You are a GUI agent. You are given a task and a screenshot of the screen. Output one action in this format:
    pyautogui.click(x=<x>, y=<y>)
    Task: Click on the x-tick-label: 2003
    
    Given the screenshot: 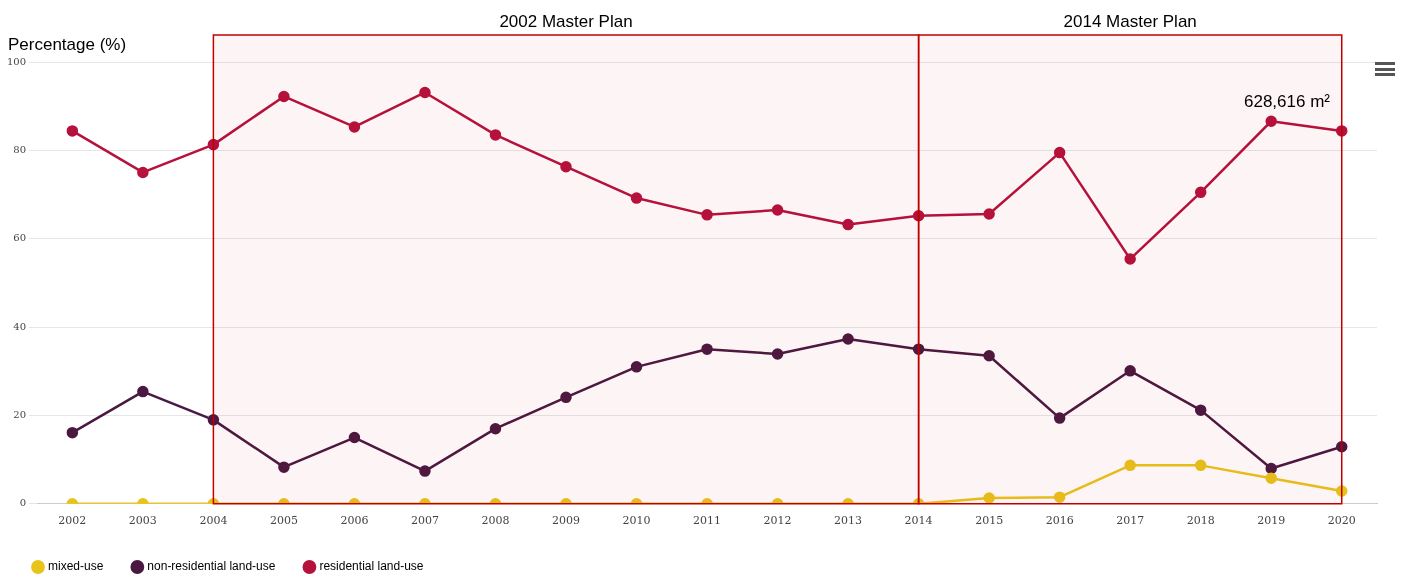 What is the action you would take?
    pyautogui.click(x=142, y=521)
    